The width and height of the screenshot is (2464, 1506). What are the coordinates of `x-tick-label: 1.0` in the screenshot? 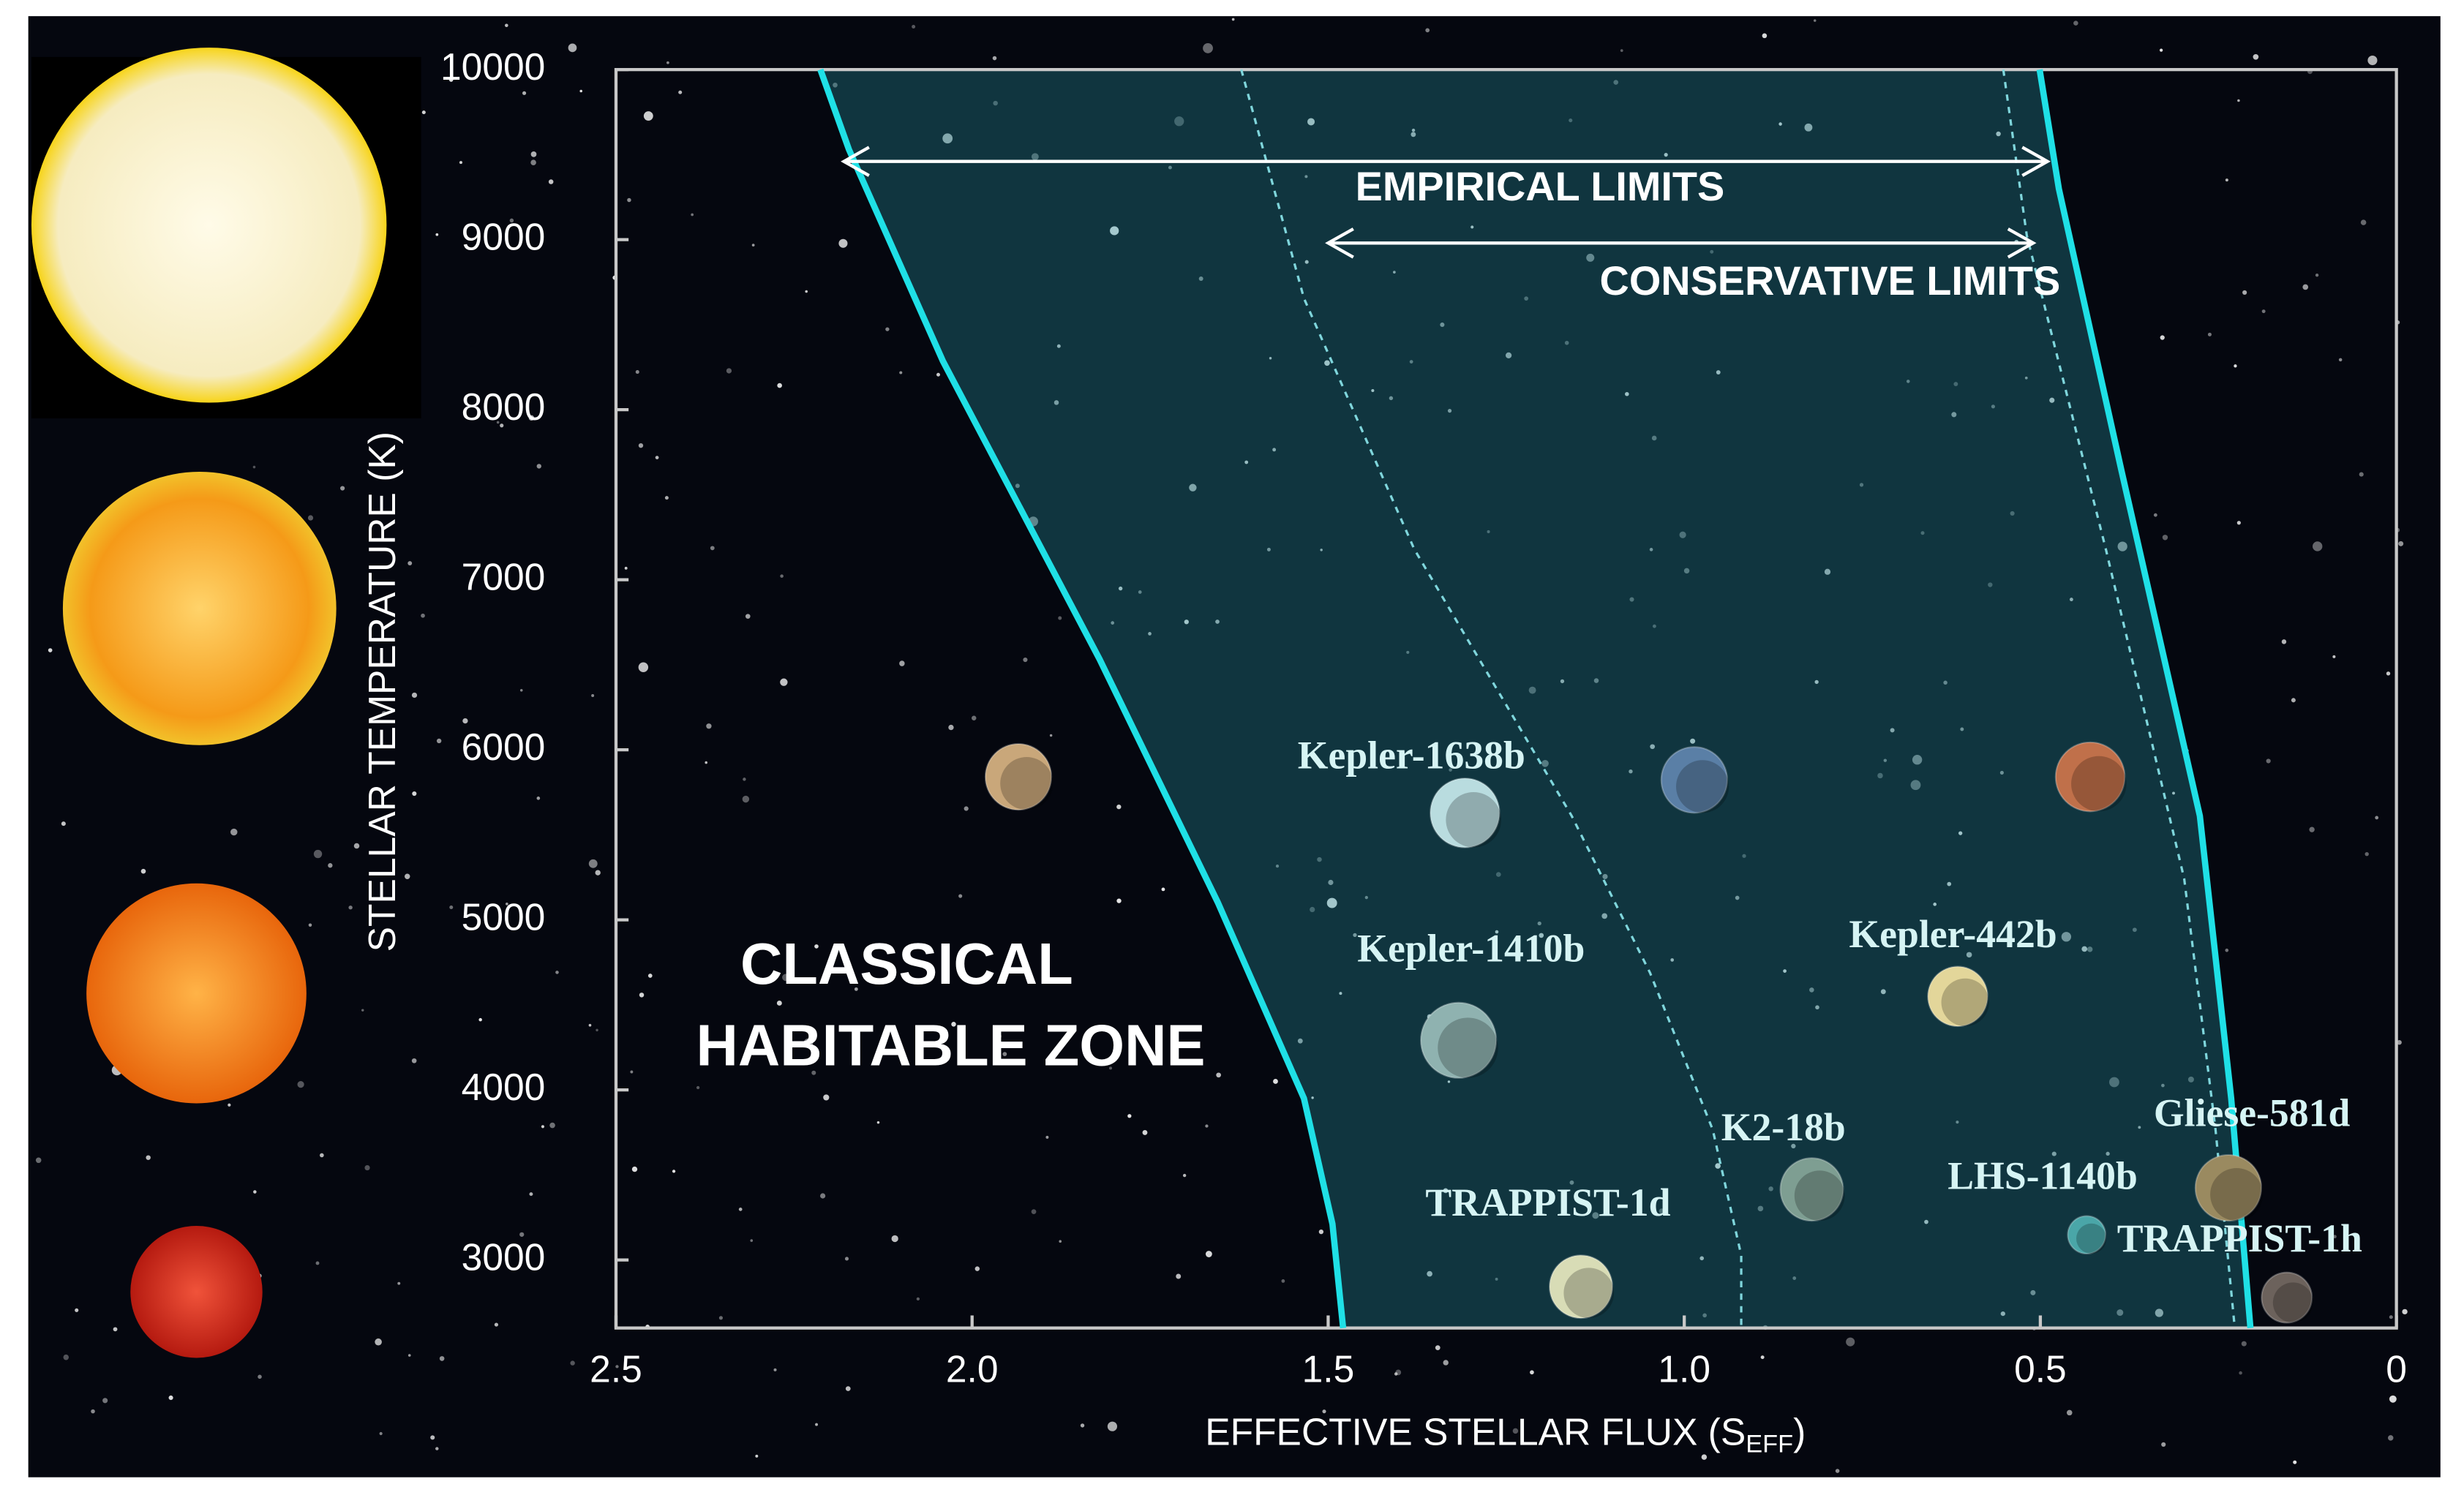 It's located at (1684, 1368).